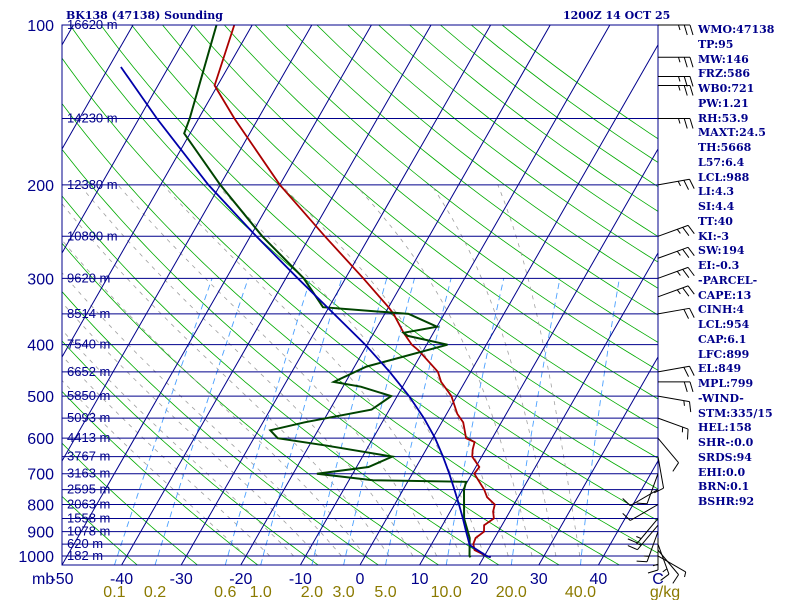 The image size is (800, 600). What do you see at coordinates (343, 592) in the screenshot?
I see `mixing-ratio-tick-label: 3.0` at bounding box center [343, 592].